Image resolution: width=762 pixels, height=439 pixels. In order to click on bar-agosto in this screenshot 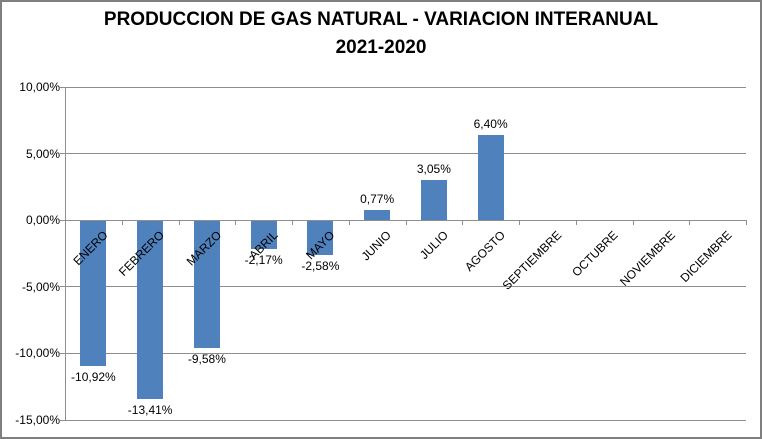, I will do `click(490, 177)`.